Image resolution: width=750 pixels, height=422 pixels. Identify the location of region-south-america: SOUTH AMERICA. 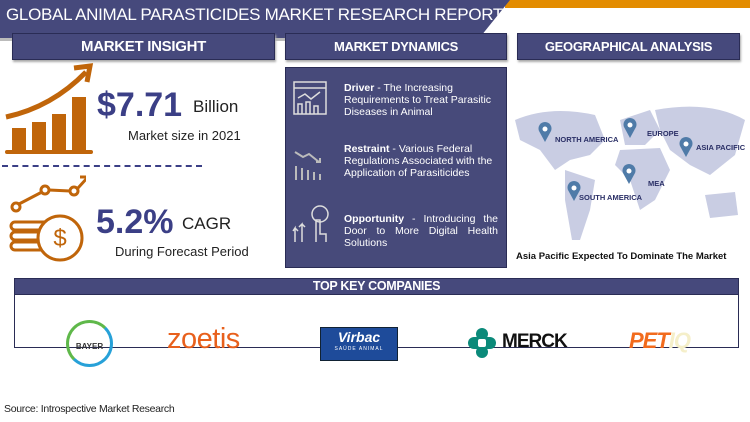
(611, 197).